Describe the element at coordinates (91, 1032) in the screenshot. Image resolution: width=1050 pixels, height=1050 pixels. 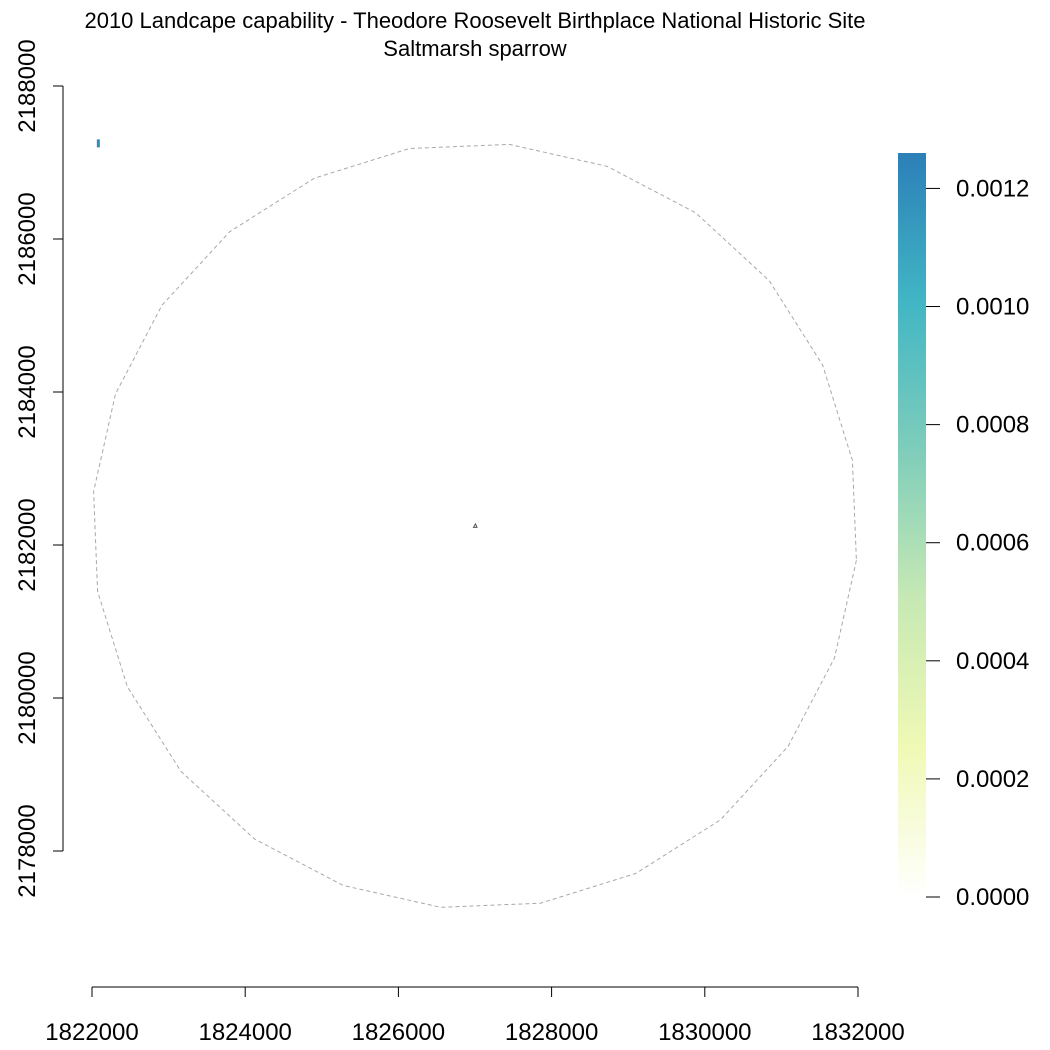
I see `x-tick-label: 1822000` at that location.